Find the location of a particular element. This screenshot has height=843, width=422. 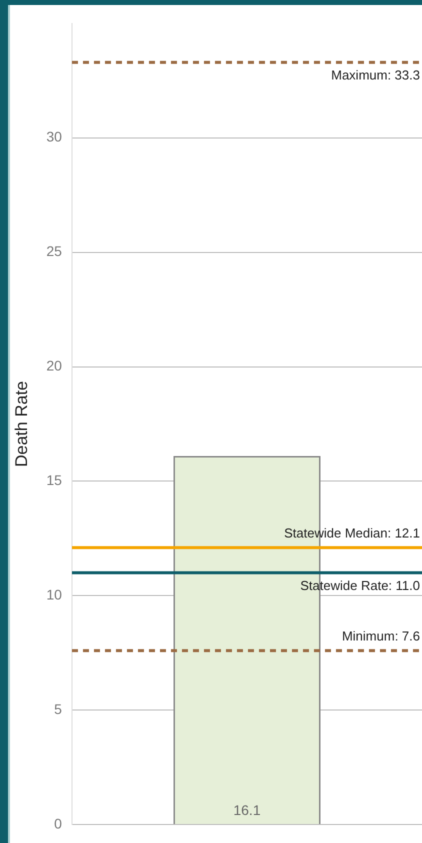

ref-line-label: Minimum: 7.6 is located at coordinates (381, 636).